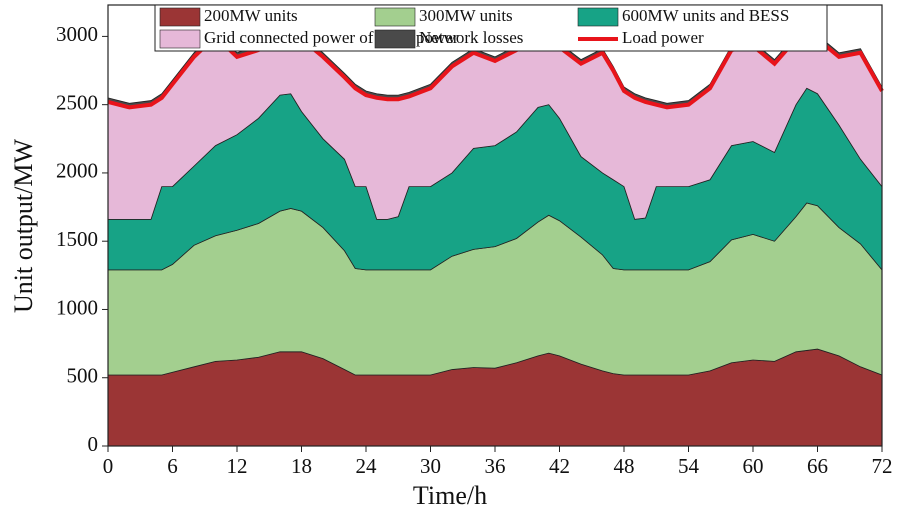 The image size is (900, 525). I want to click on legend-label: Load power, so click(663, 37).